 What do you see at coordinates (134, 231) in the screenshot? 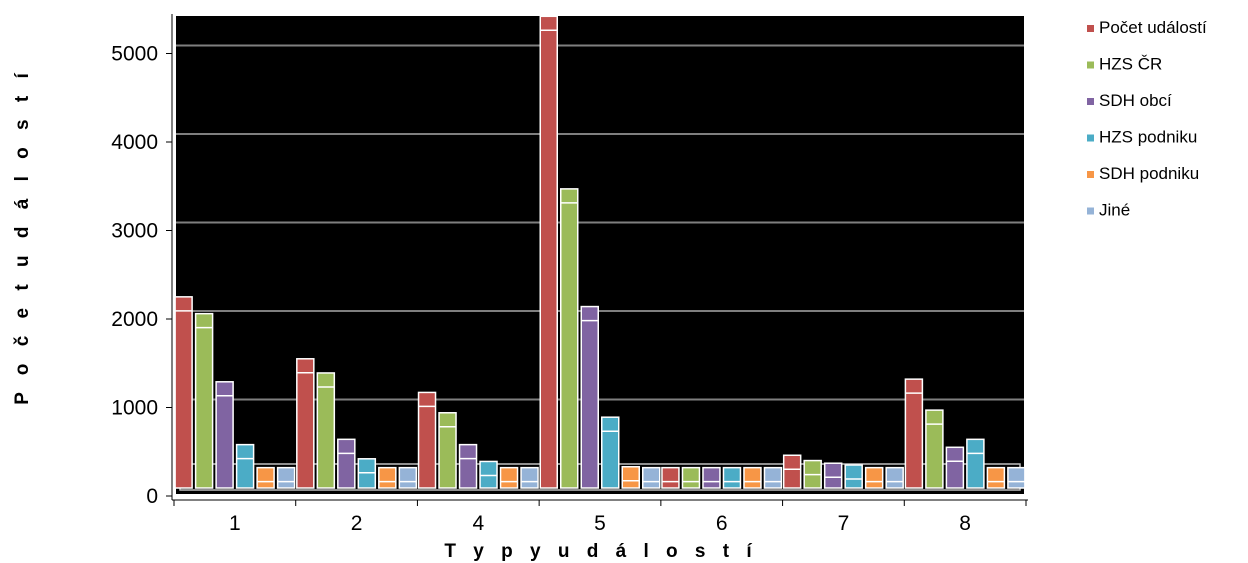
I see `y-tick-label: 3000` at bounding box center [134, 231].